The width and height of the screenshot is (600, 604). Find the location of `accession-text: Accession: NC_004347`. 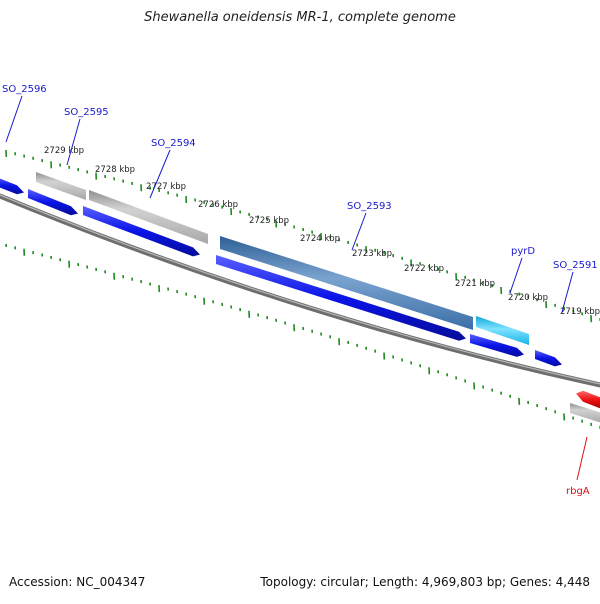

accession-text: Accession: NC_004347 is located at coordinates (77, 582).